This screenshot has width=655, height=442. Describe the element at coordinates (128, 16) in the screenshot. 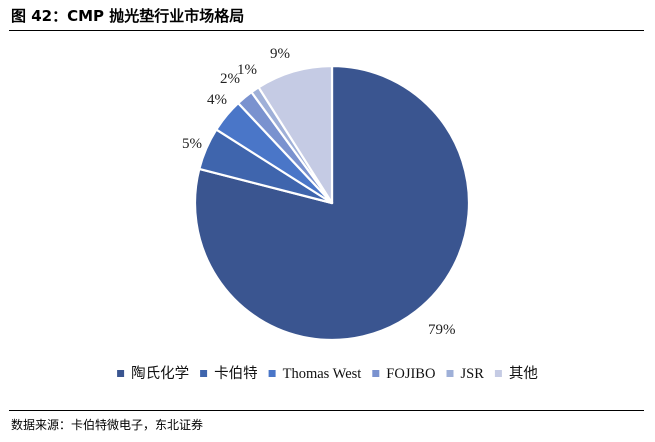

I see `chart-title: 图 42：CMP 抛光垫行业市场格局` at that location.